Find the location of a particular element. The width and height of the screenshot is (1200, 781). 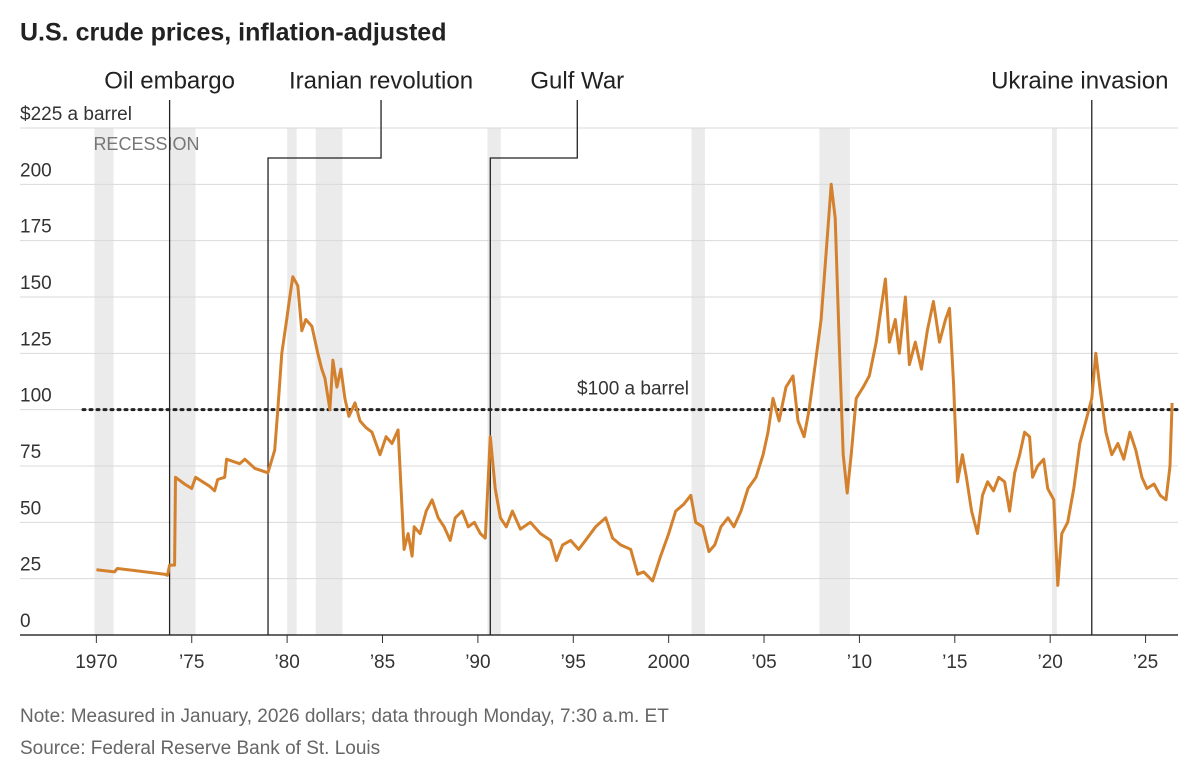

y-tick-label: 100 is located at coordinates (36, 396).